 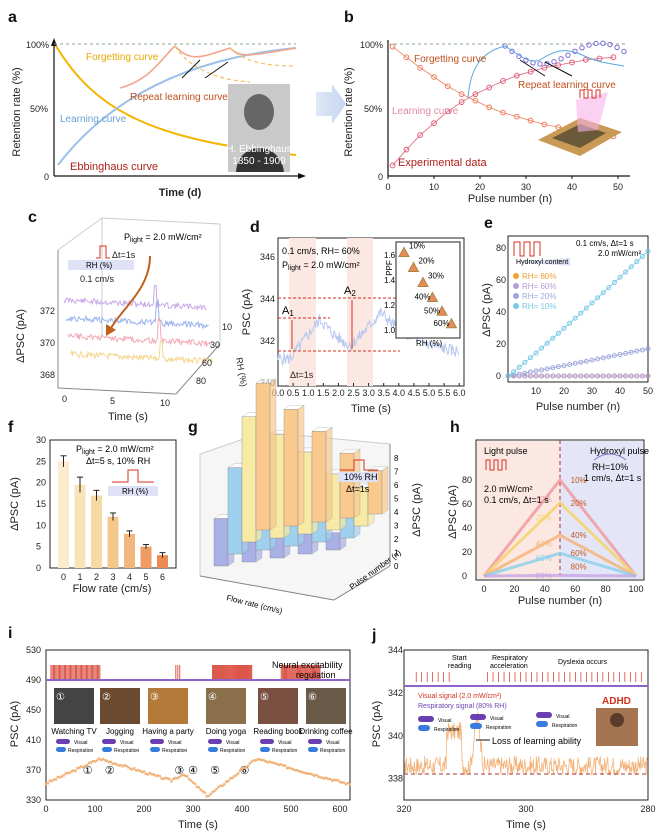 What do you see at coordinates (429, 343) in the screenshot?
I see `inset-xlabel: RH (%)` at bounding box center [429, 343].